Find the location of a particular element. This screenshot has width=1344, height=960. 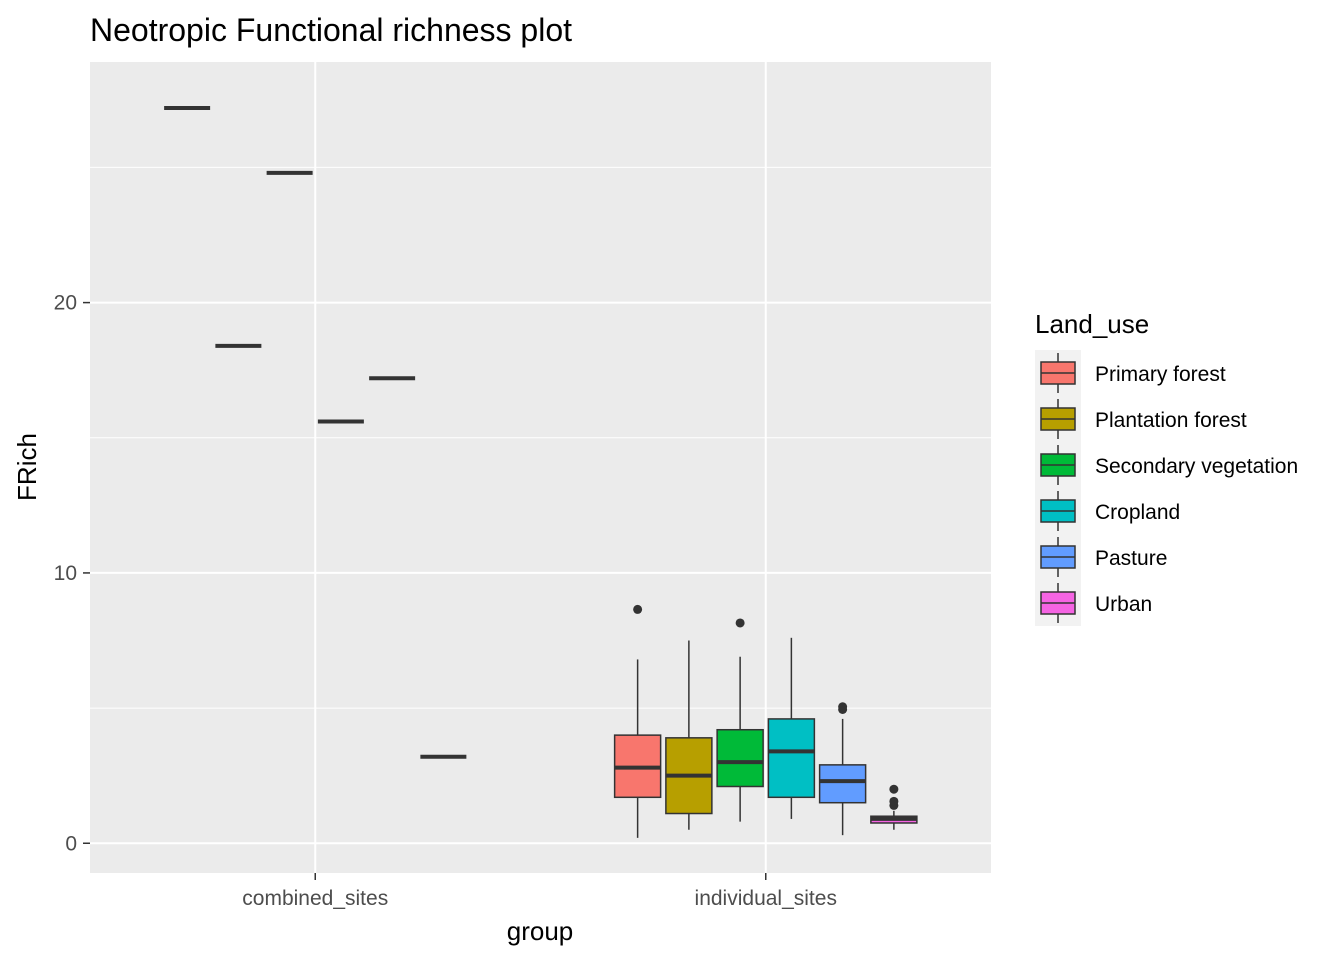

chart-title: Neotropic Functional richness plot is located at coordinates (331, 30).